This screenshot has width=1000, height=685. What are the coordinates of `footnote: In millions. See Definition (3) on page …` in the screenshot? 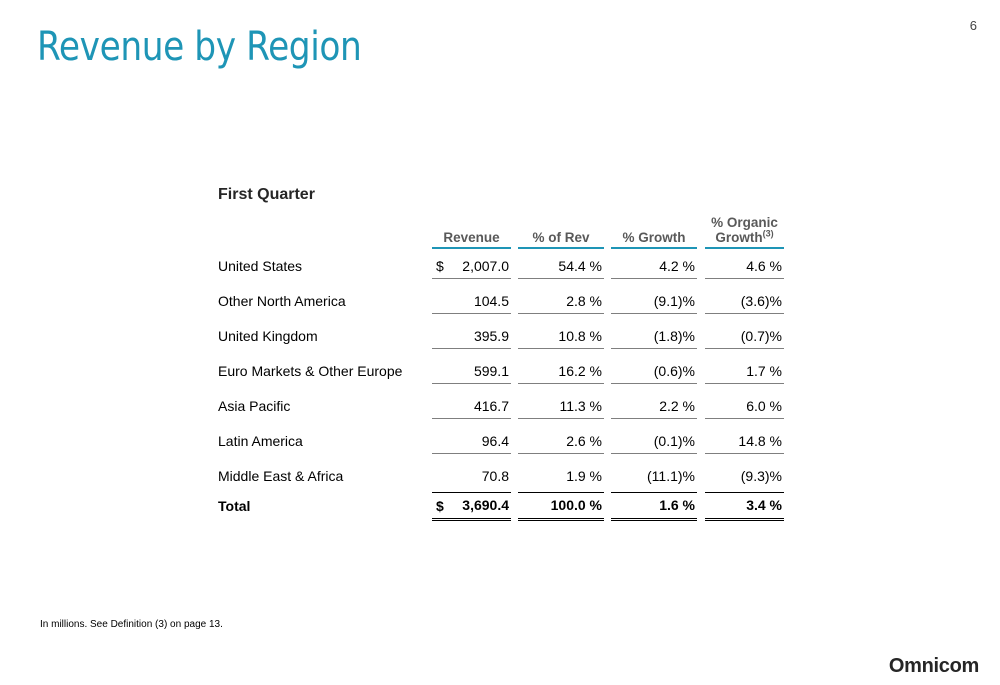 It's located at (131, 624).